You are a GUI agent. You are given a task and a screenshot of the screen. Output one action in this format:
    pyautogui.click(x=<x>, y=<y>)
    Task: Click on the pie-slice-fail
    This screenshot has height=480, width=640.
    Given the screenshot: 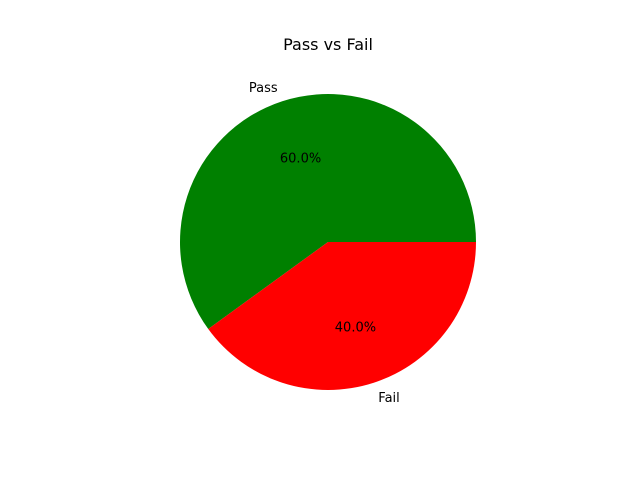 What is the action you would take?
    pyautogui.click(x=342, y=316)
    